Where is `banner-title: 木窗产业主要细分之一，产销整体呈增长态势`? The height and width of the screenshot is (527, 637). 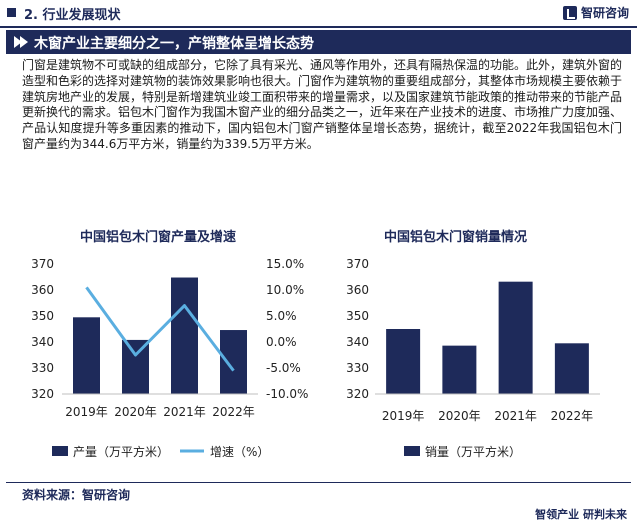
banner-title: 木窗产业主要细分之一，产销整体呈增长态势 is located at coordinates (174, 44).